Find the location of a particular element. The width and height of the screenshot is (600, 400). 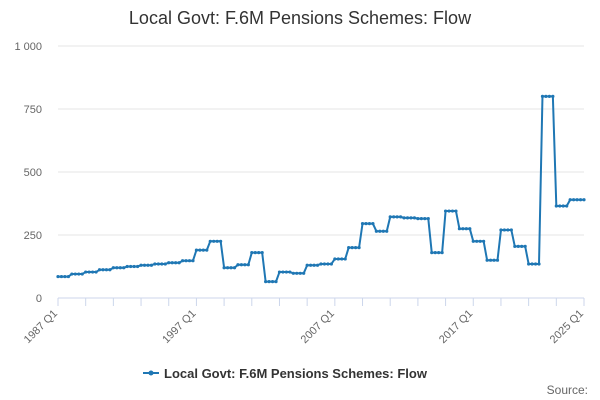

legend: Local Govt: F.6M Pensions Schemes: Flow is located at coordinates (285, 373).